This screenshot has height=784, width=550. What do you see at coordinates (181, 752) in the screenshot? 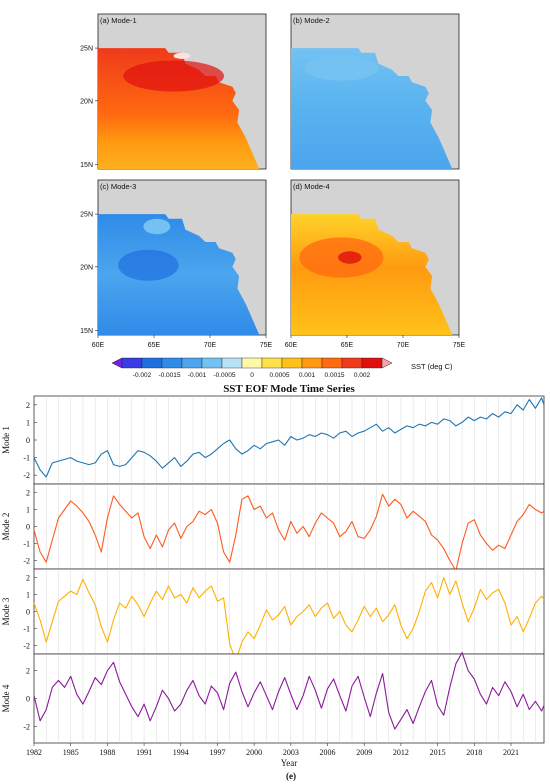
I see `x-tick-label: 1994` at bounding box center [181, 752].